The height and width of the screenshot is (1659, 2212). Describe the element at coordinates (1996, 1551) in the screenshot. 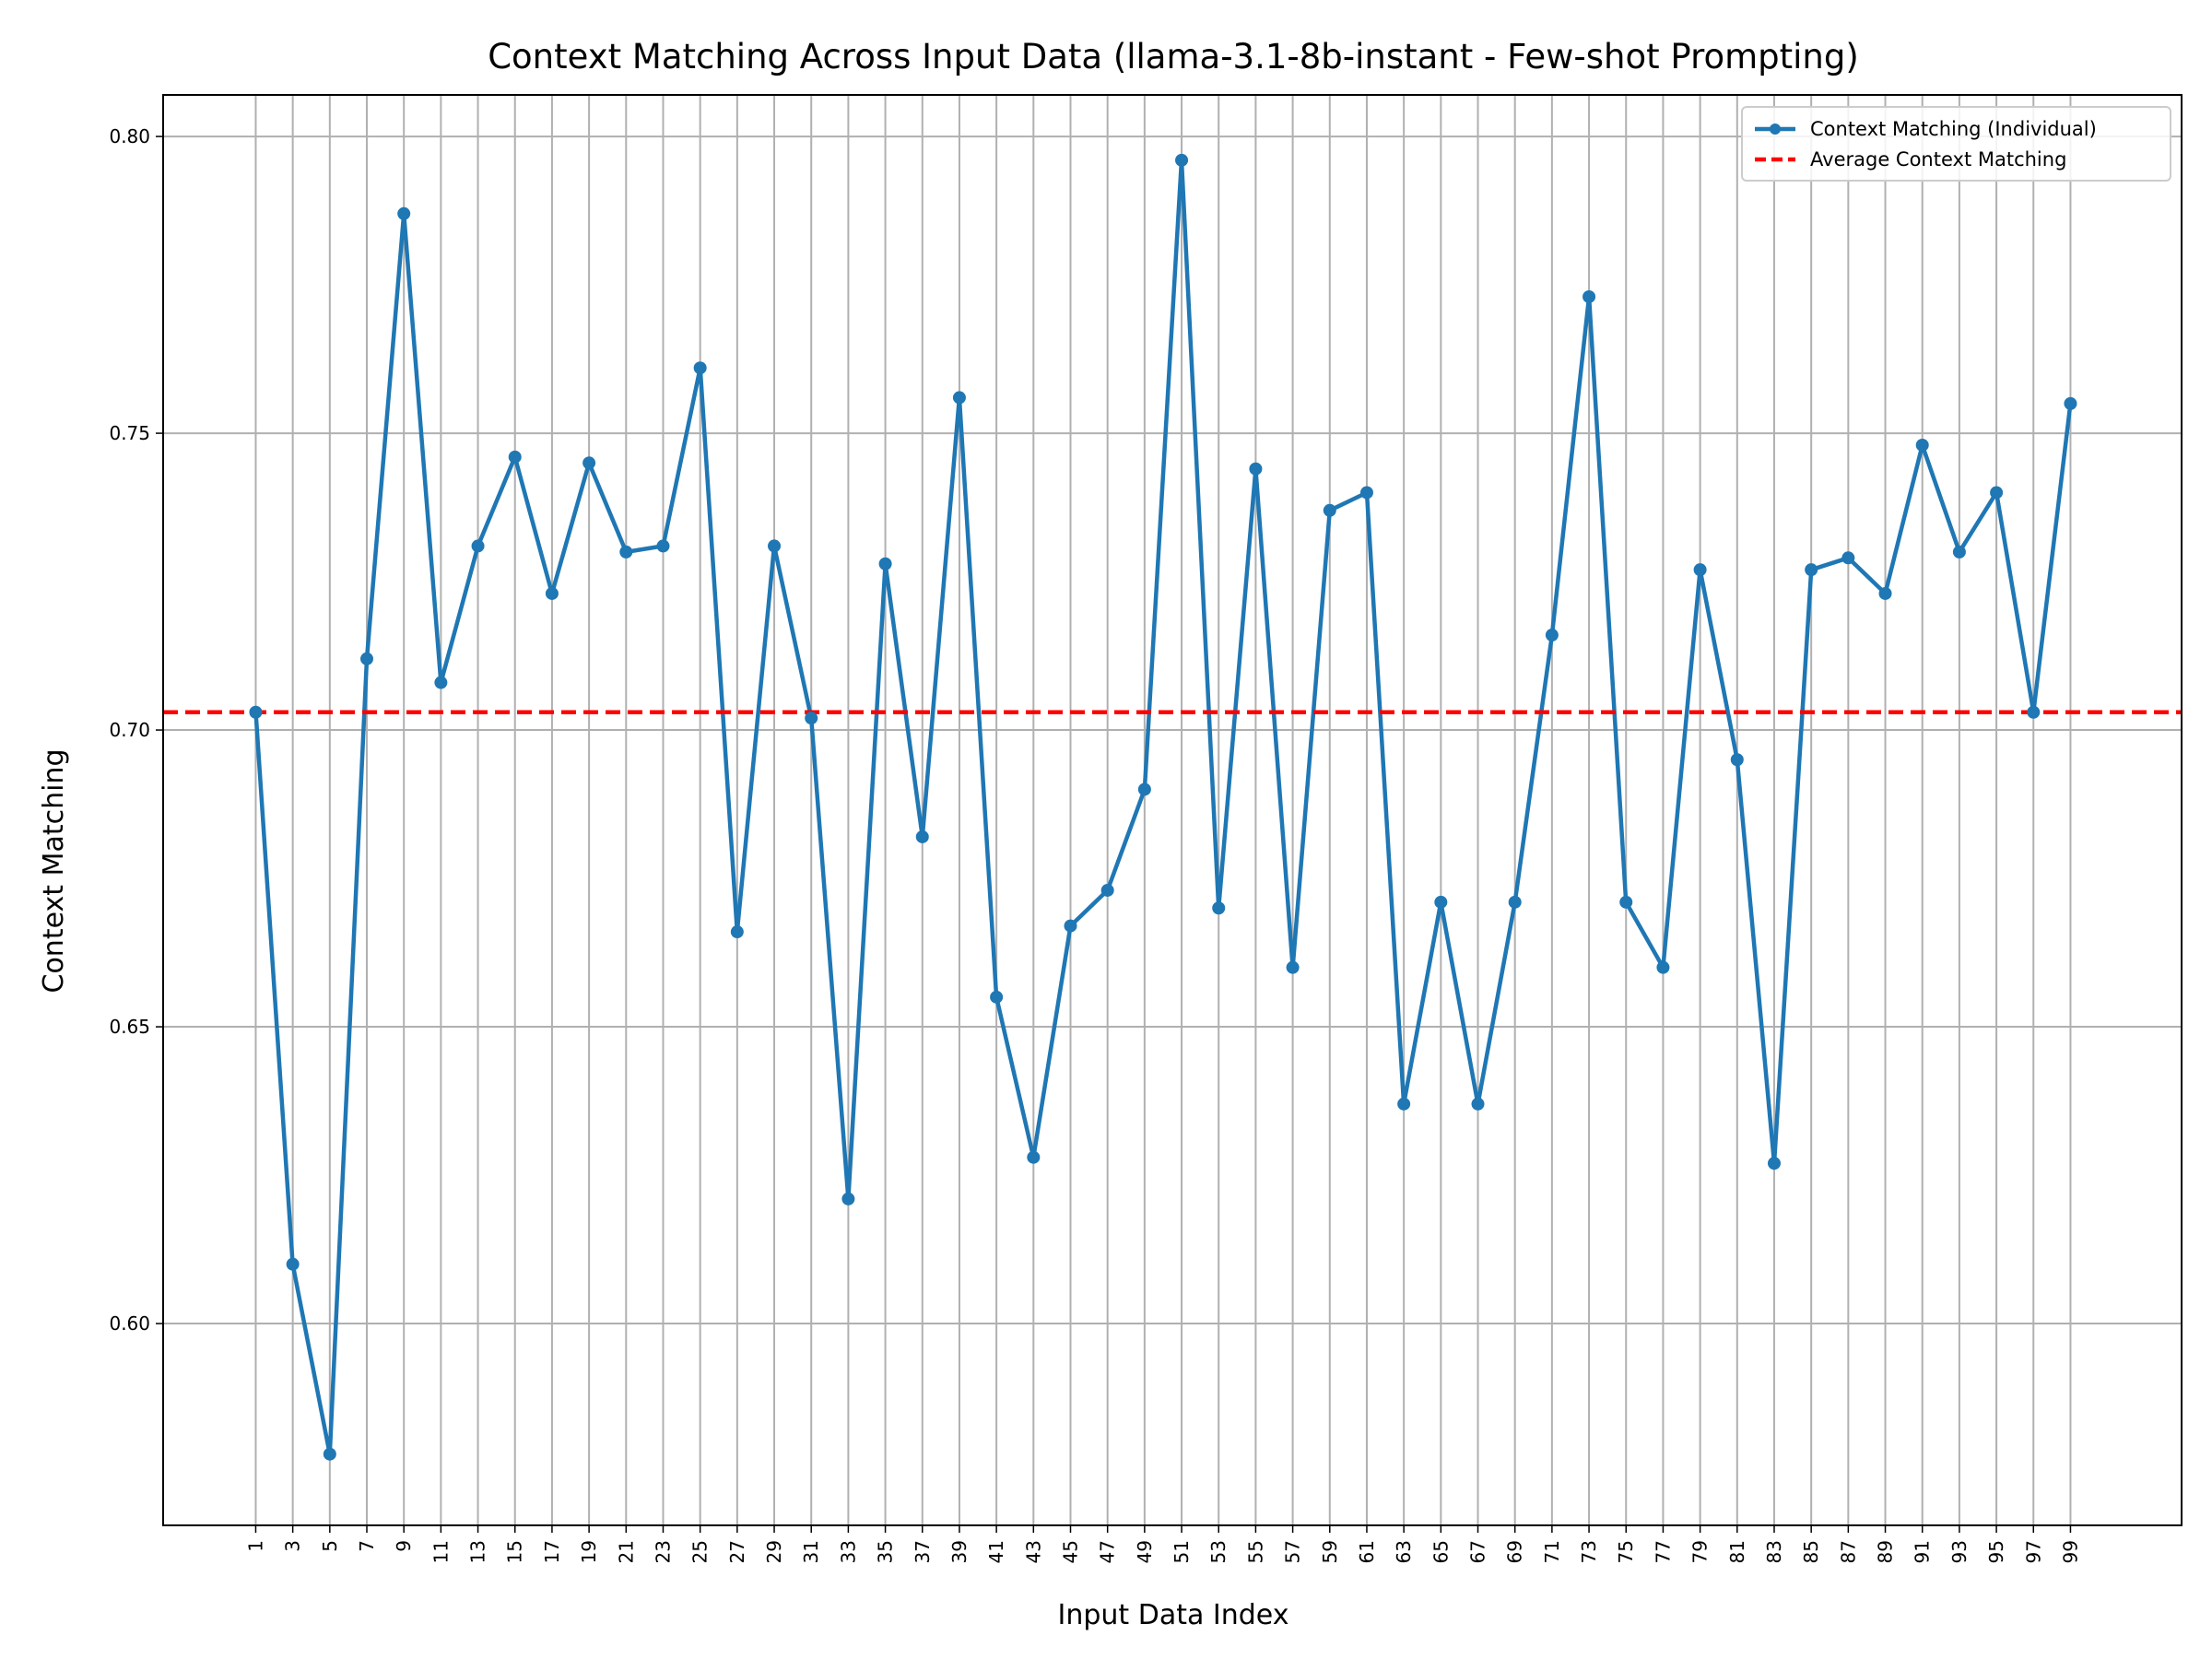

I see `x-tick-label: 95` at that location.